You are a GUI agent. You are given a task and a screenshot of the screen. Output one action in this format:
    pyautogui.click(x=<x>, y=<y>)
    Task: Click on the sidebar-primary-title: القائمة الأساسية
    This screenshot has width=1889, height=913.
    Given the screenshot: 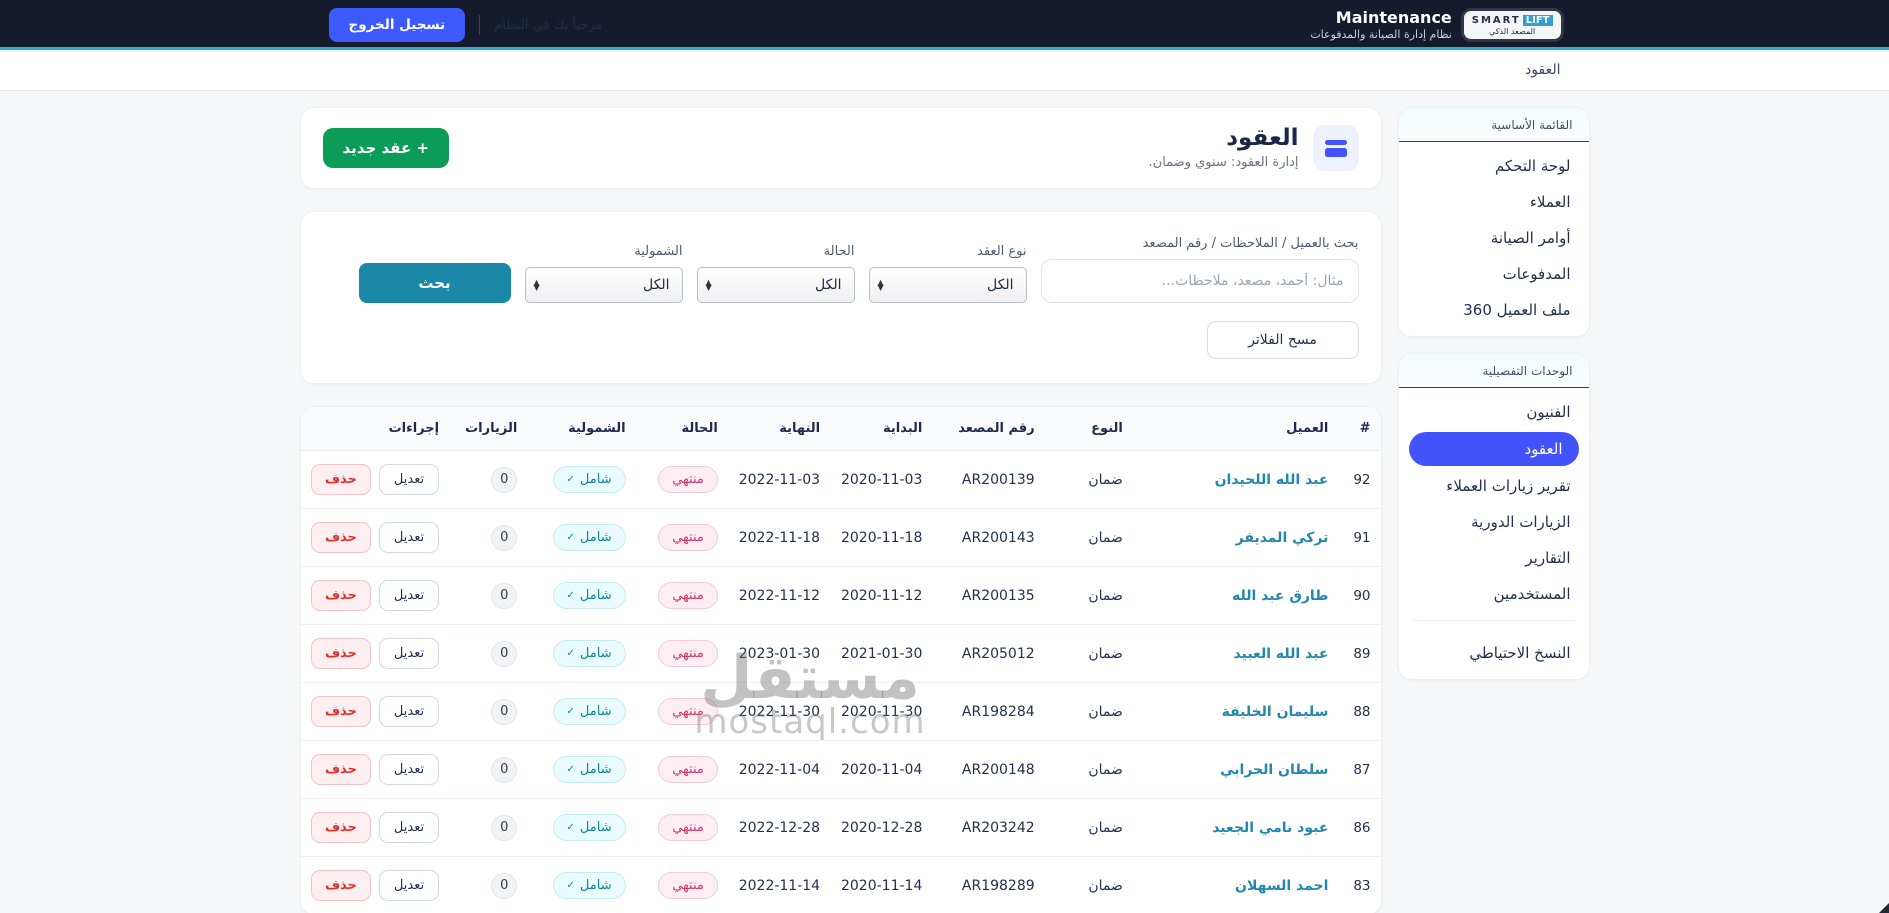 What is the action you would take?
    pyautogui.click(x=1493, y=125)
    